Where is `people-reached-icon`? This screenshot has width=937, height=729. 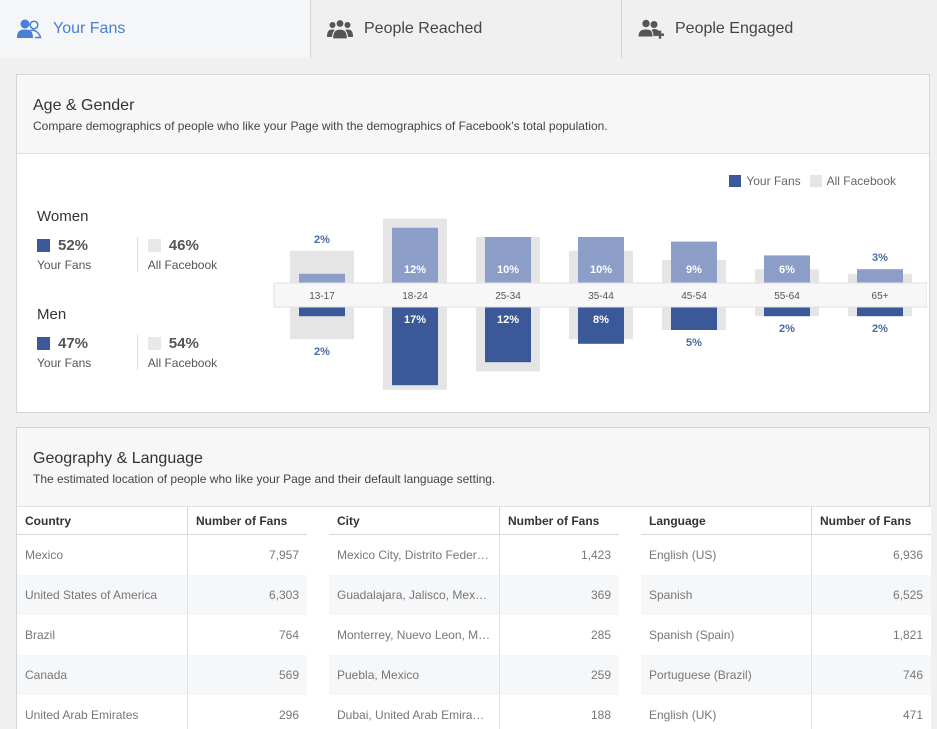 people-reached-icon is located at coordinates (340, 29).